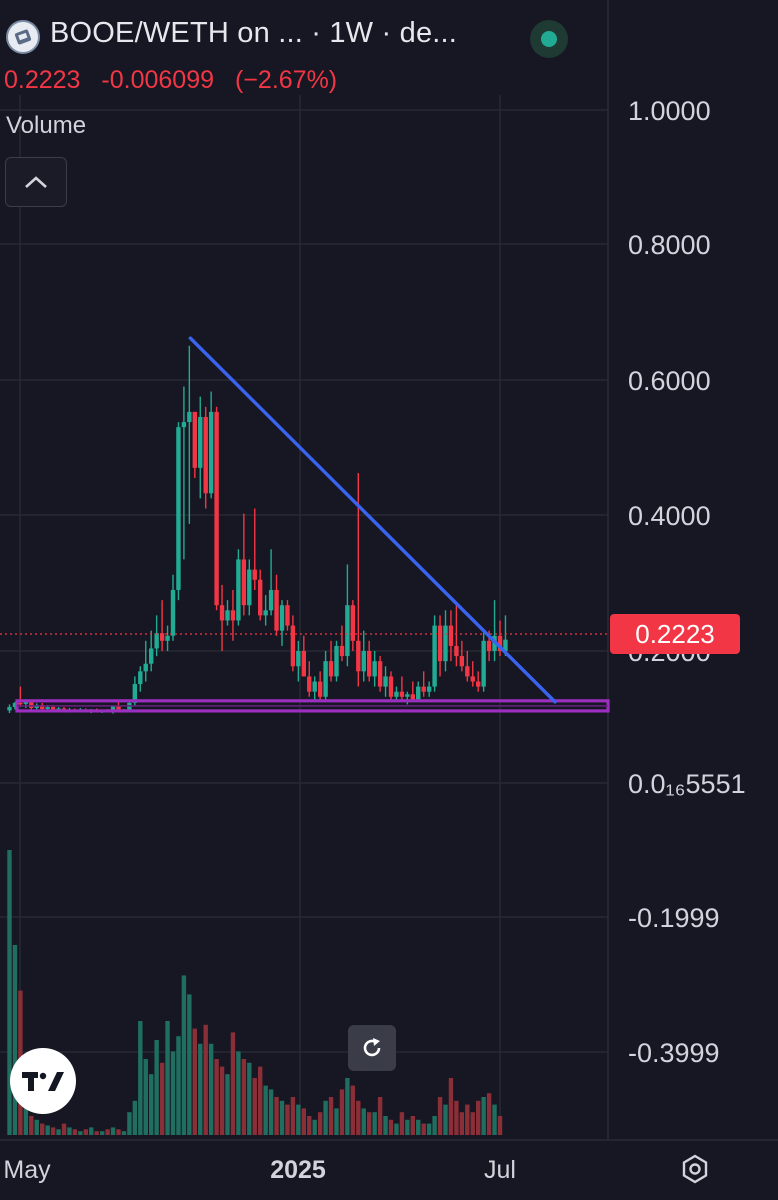 The height and width of the screenshot is (1200, 778). I want to click on time-axis-label: 2025, so click(298, 1170).